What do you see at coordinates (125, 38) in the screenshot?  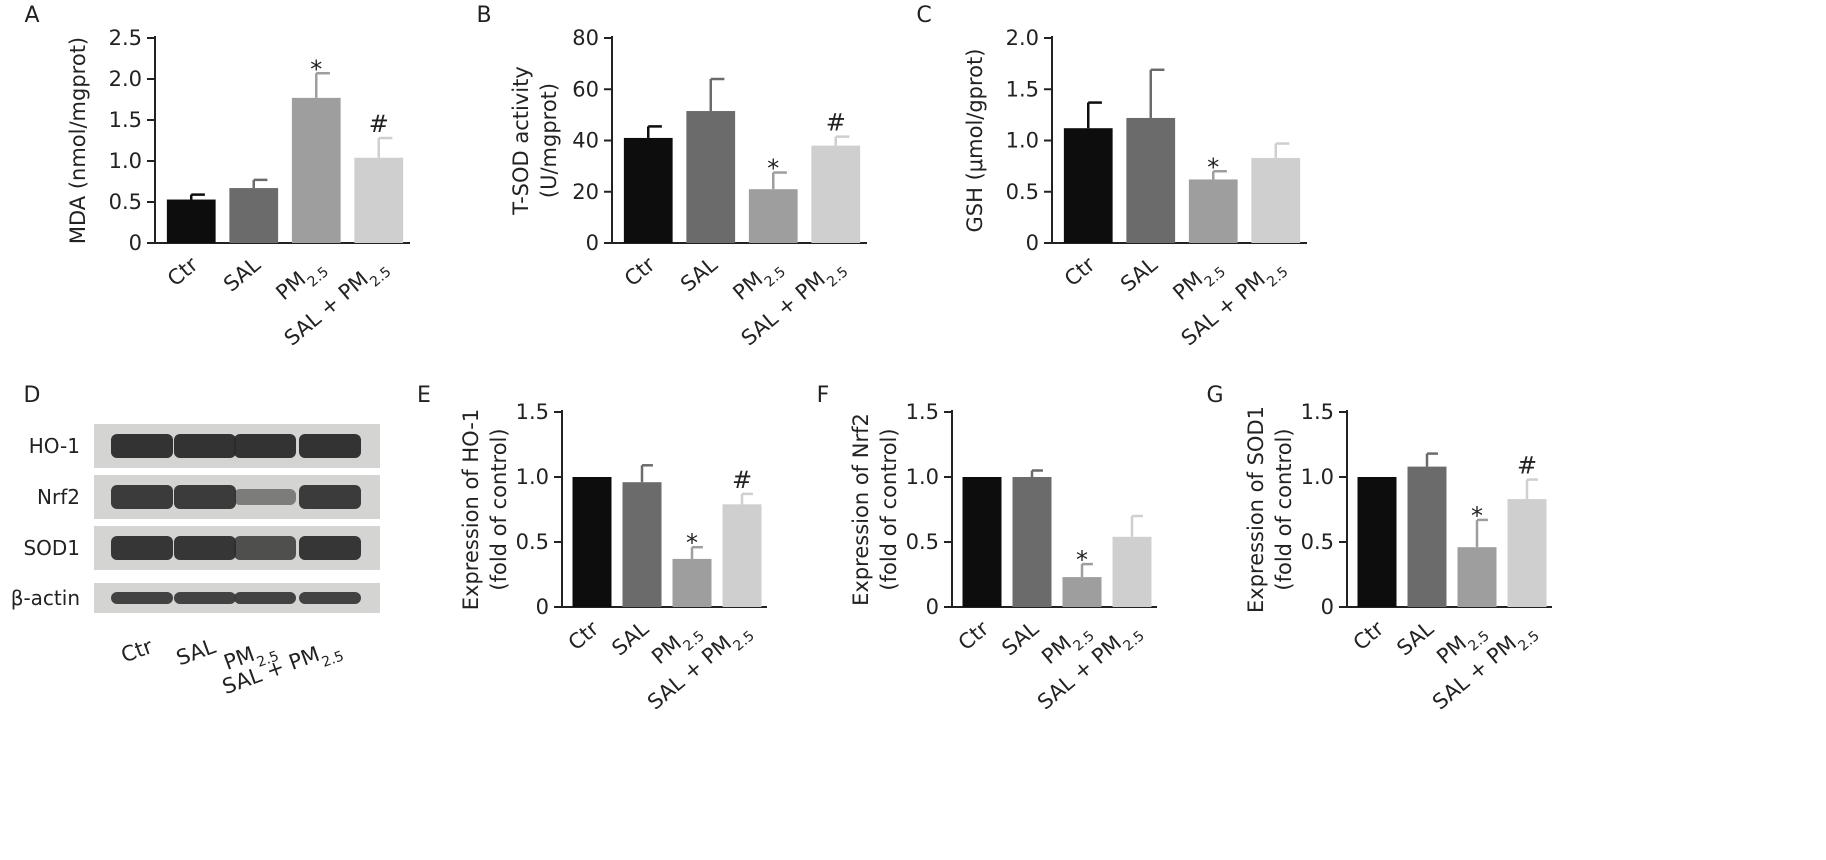 I see `y-tick-label: 2.5` at bounding box center [125, 38].